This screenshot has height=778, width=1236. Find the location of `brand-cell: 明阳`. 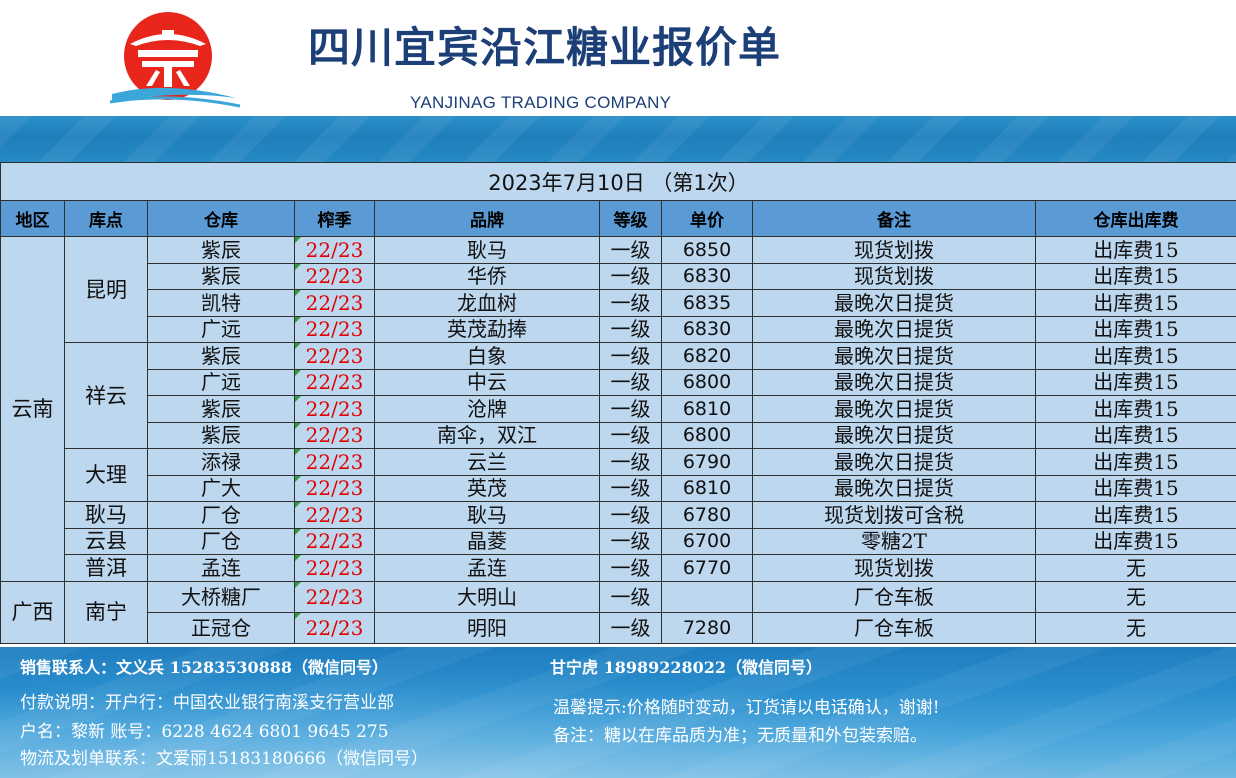

brand-cell: 明阳 is located at coordinates (487, 627).